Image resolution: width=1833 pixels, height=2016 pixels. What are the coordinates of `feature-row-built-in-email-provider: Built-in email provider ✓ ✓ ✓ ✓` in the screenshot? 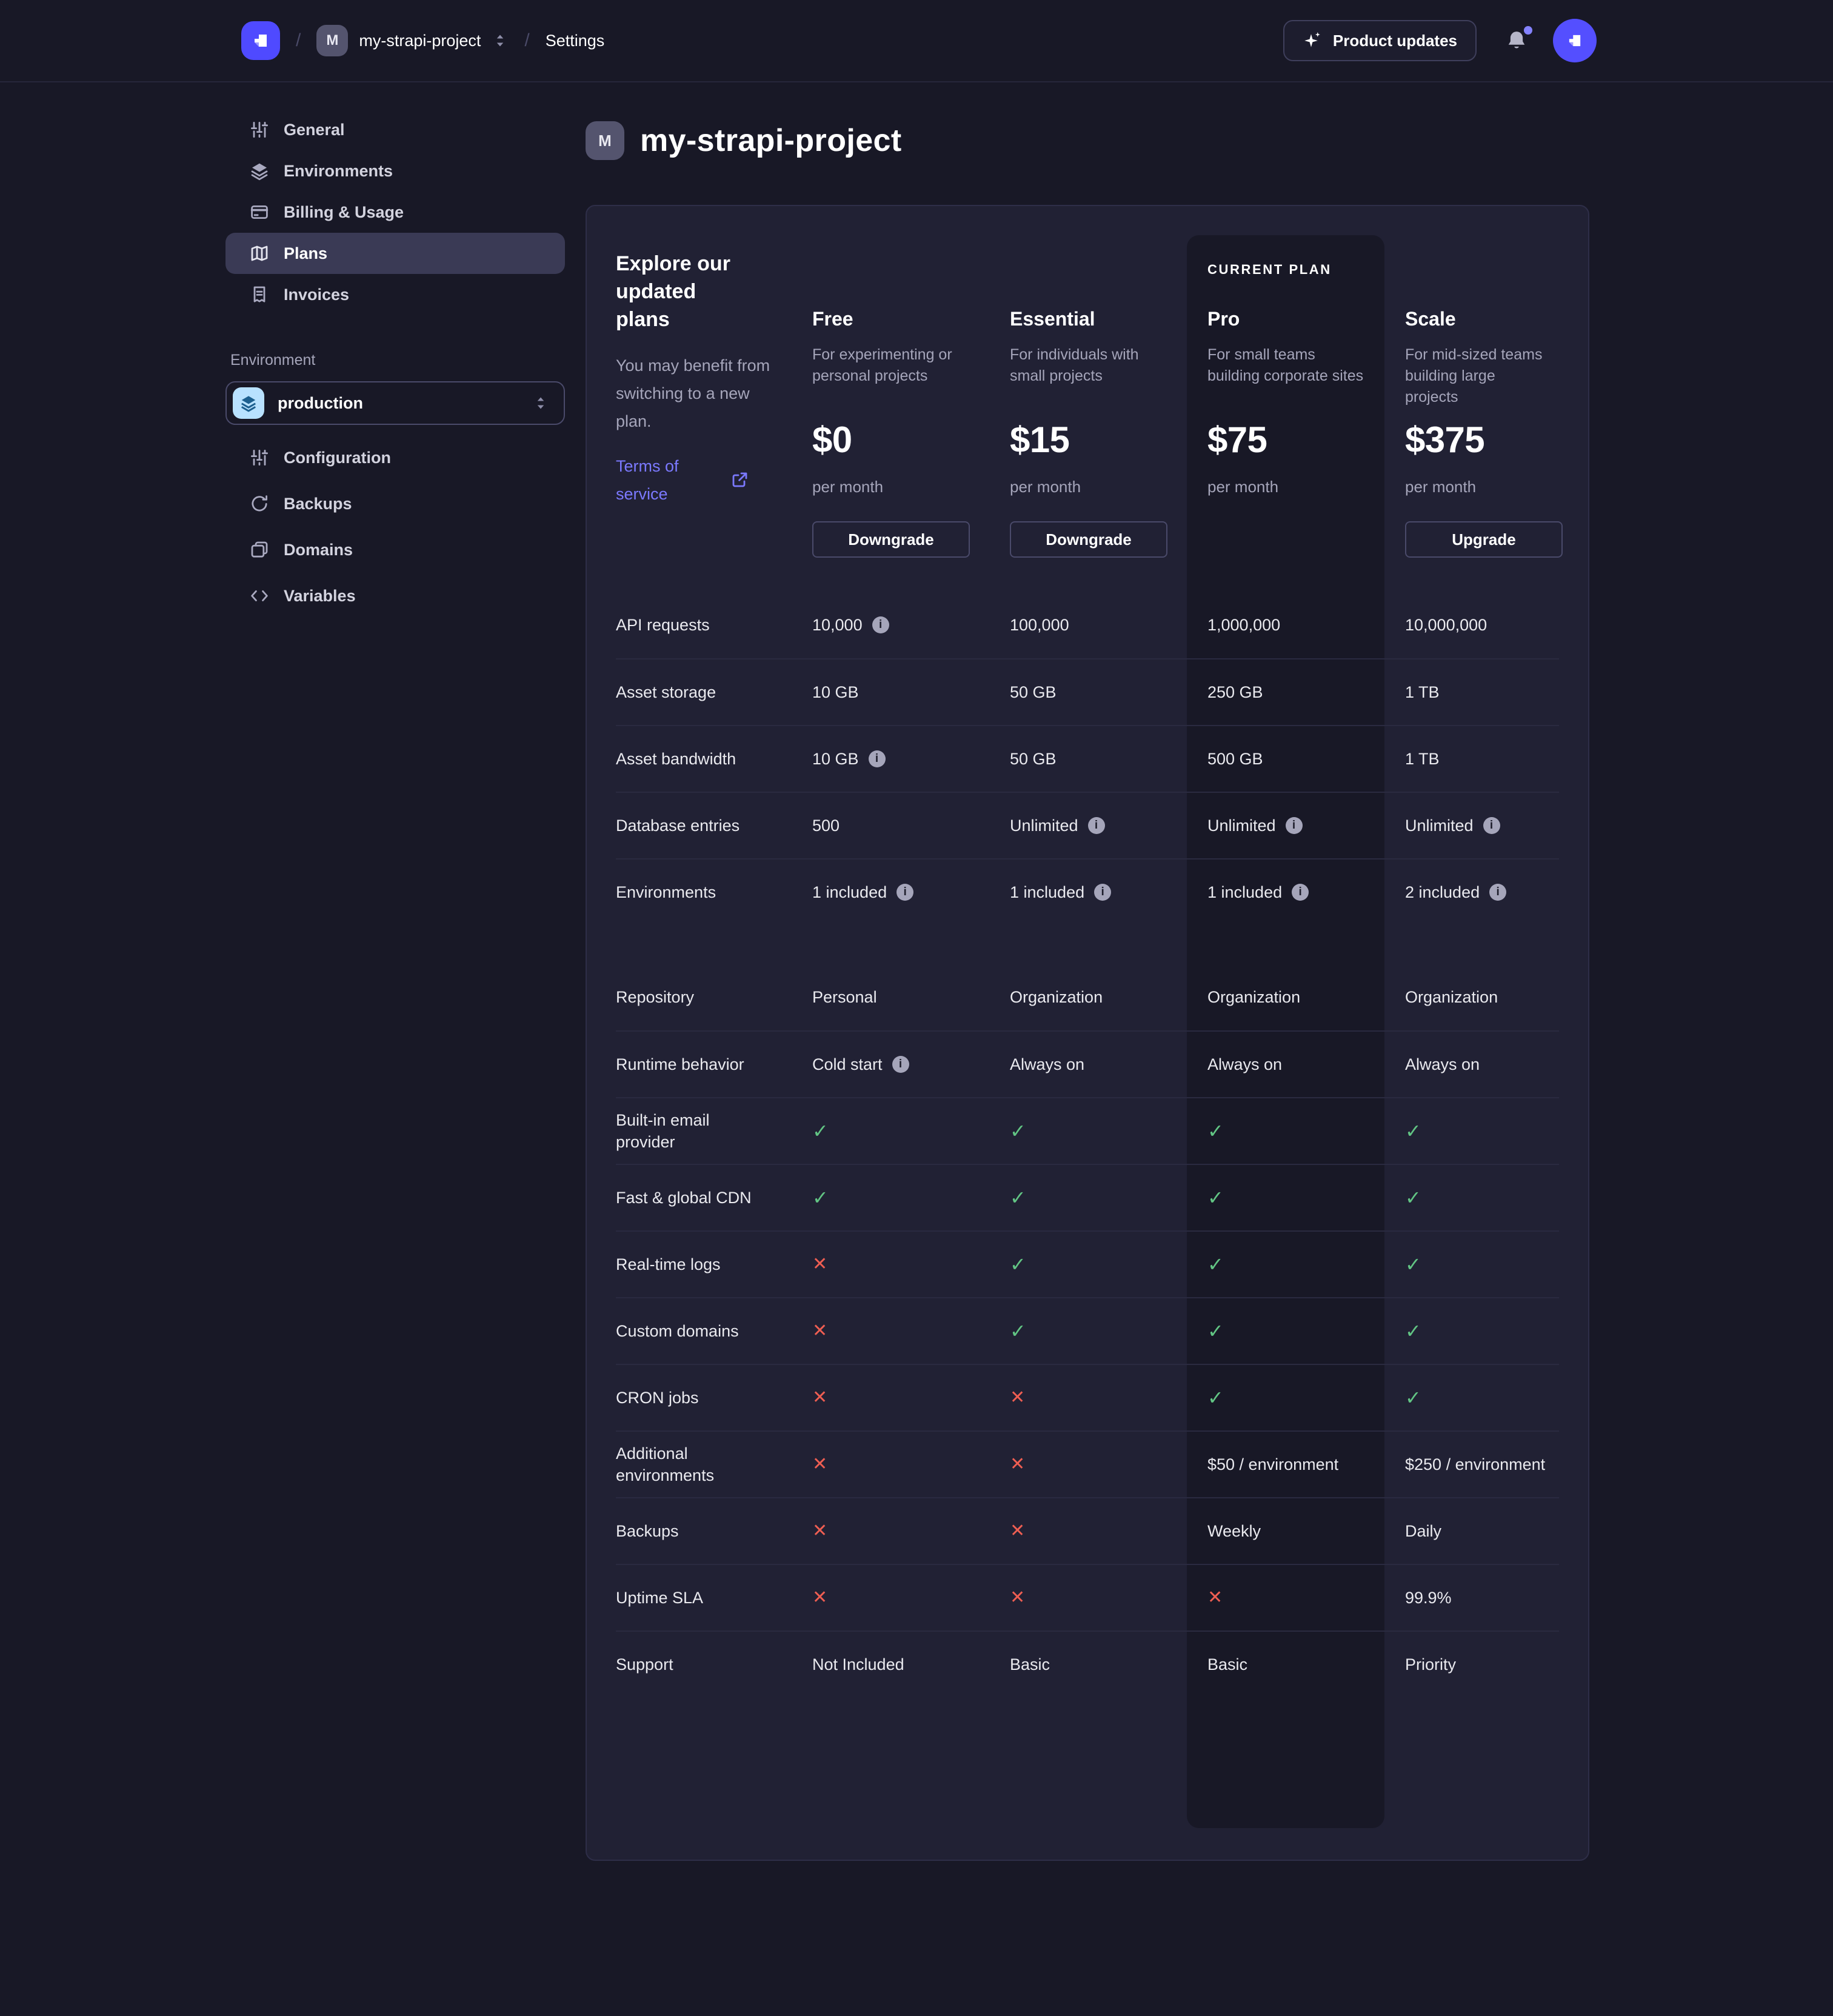 It's located at (1087, 1130).